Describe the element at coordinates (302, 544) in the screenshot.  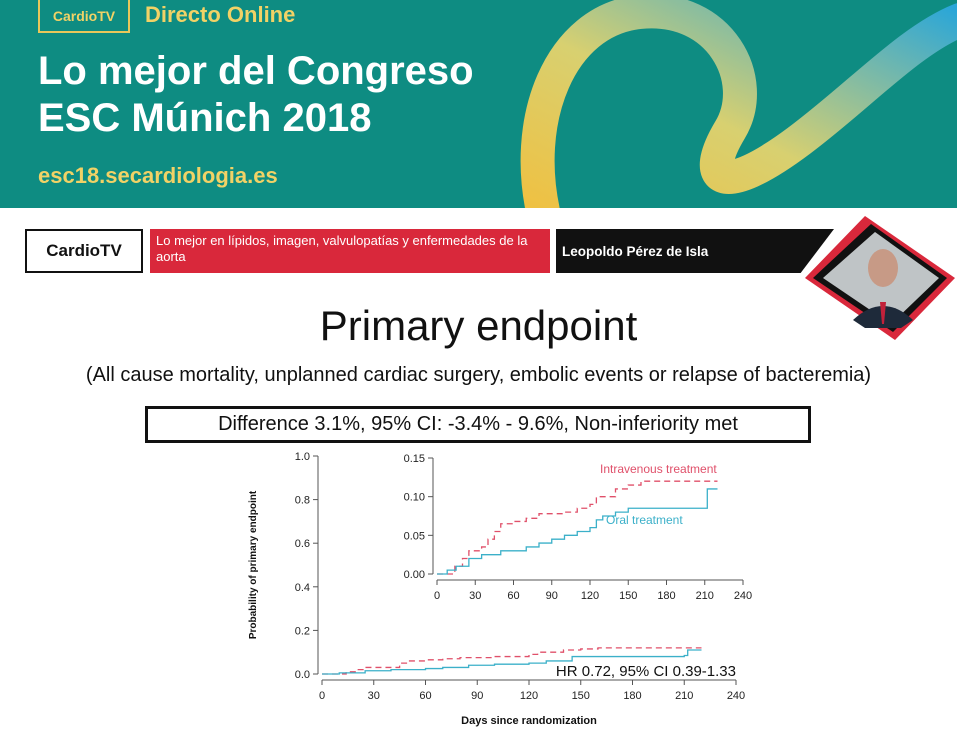
I see `y-tick-label: 0.6` at that location.